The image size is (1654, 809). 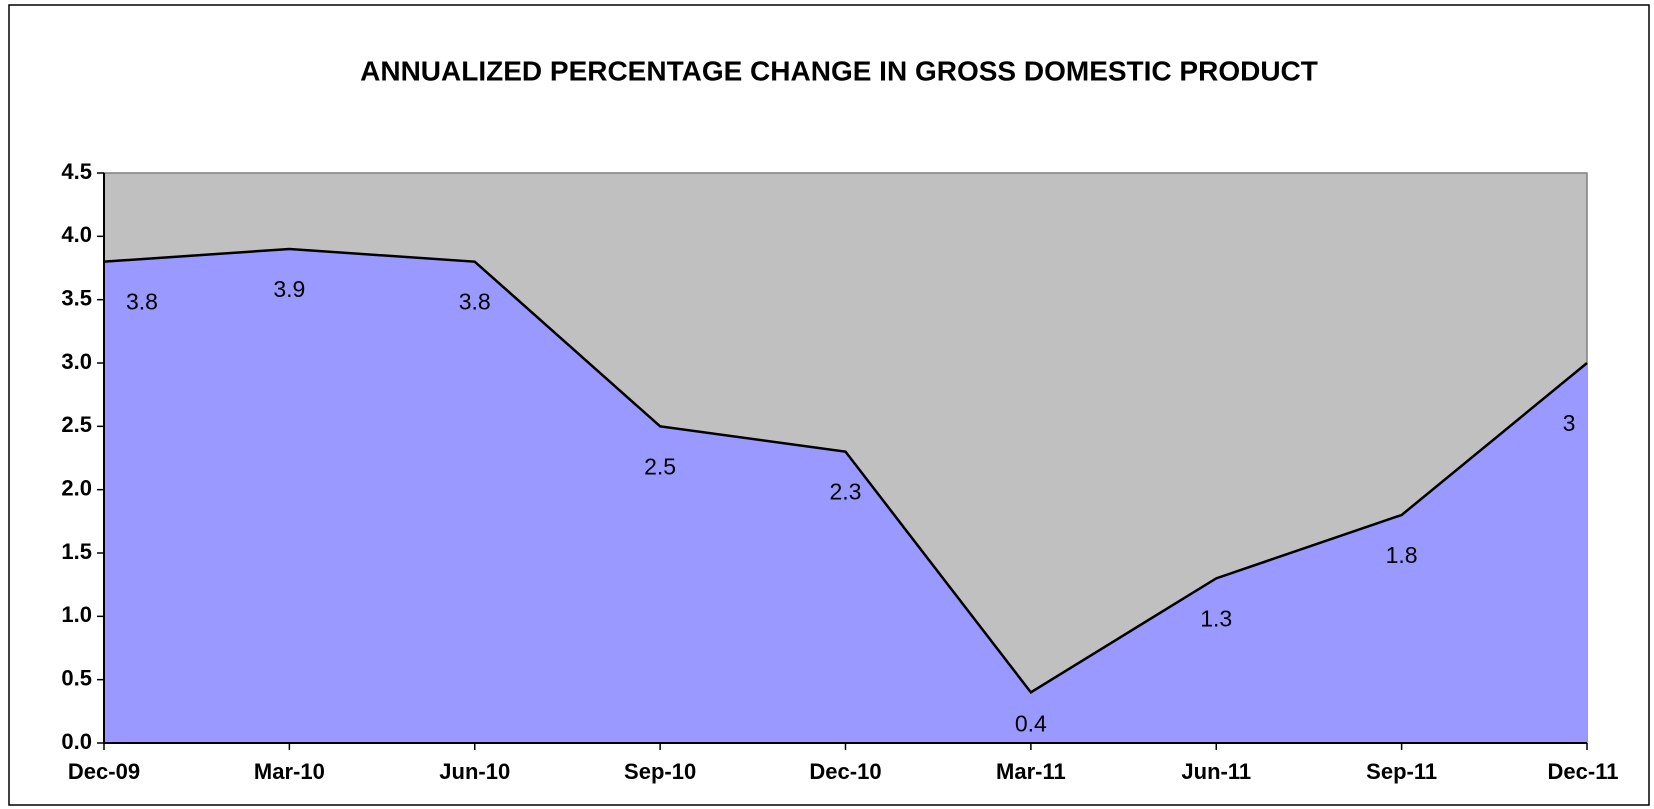 I want to click on x-tick-label: Dec-11, so click(x=1583, y=771).